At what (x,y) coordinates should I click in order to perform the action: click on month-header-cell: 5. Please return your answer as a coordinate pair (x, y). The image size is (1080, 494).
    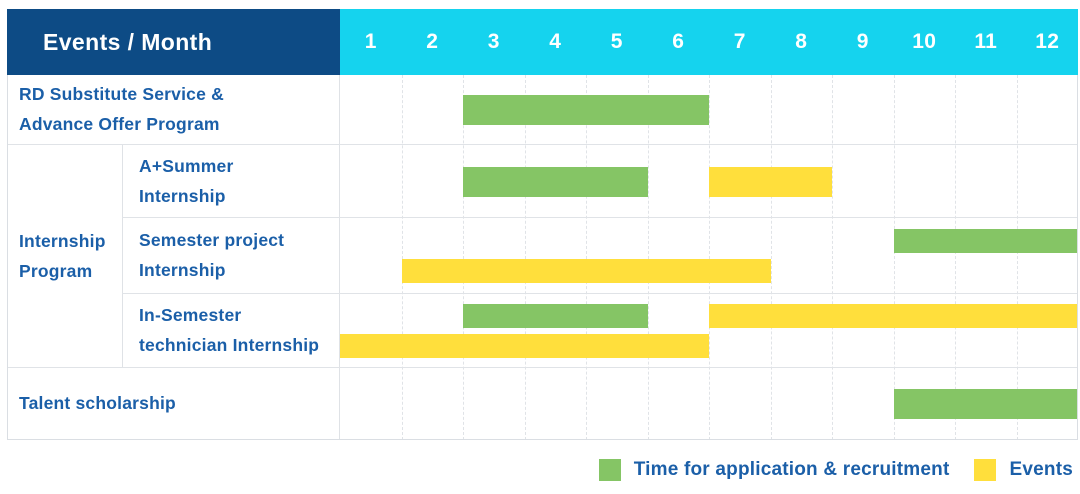
    Looking at the image, I should click on (616, 41).